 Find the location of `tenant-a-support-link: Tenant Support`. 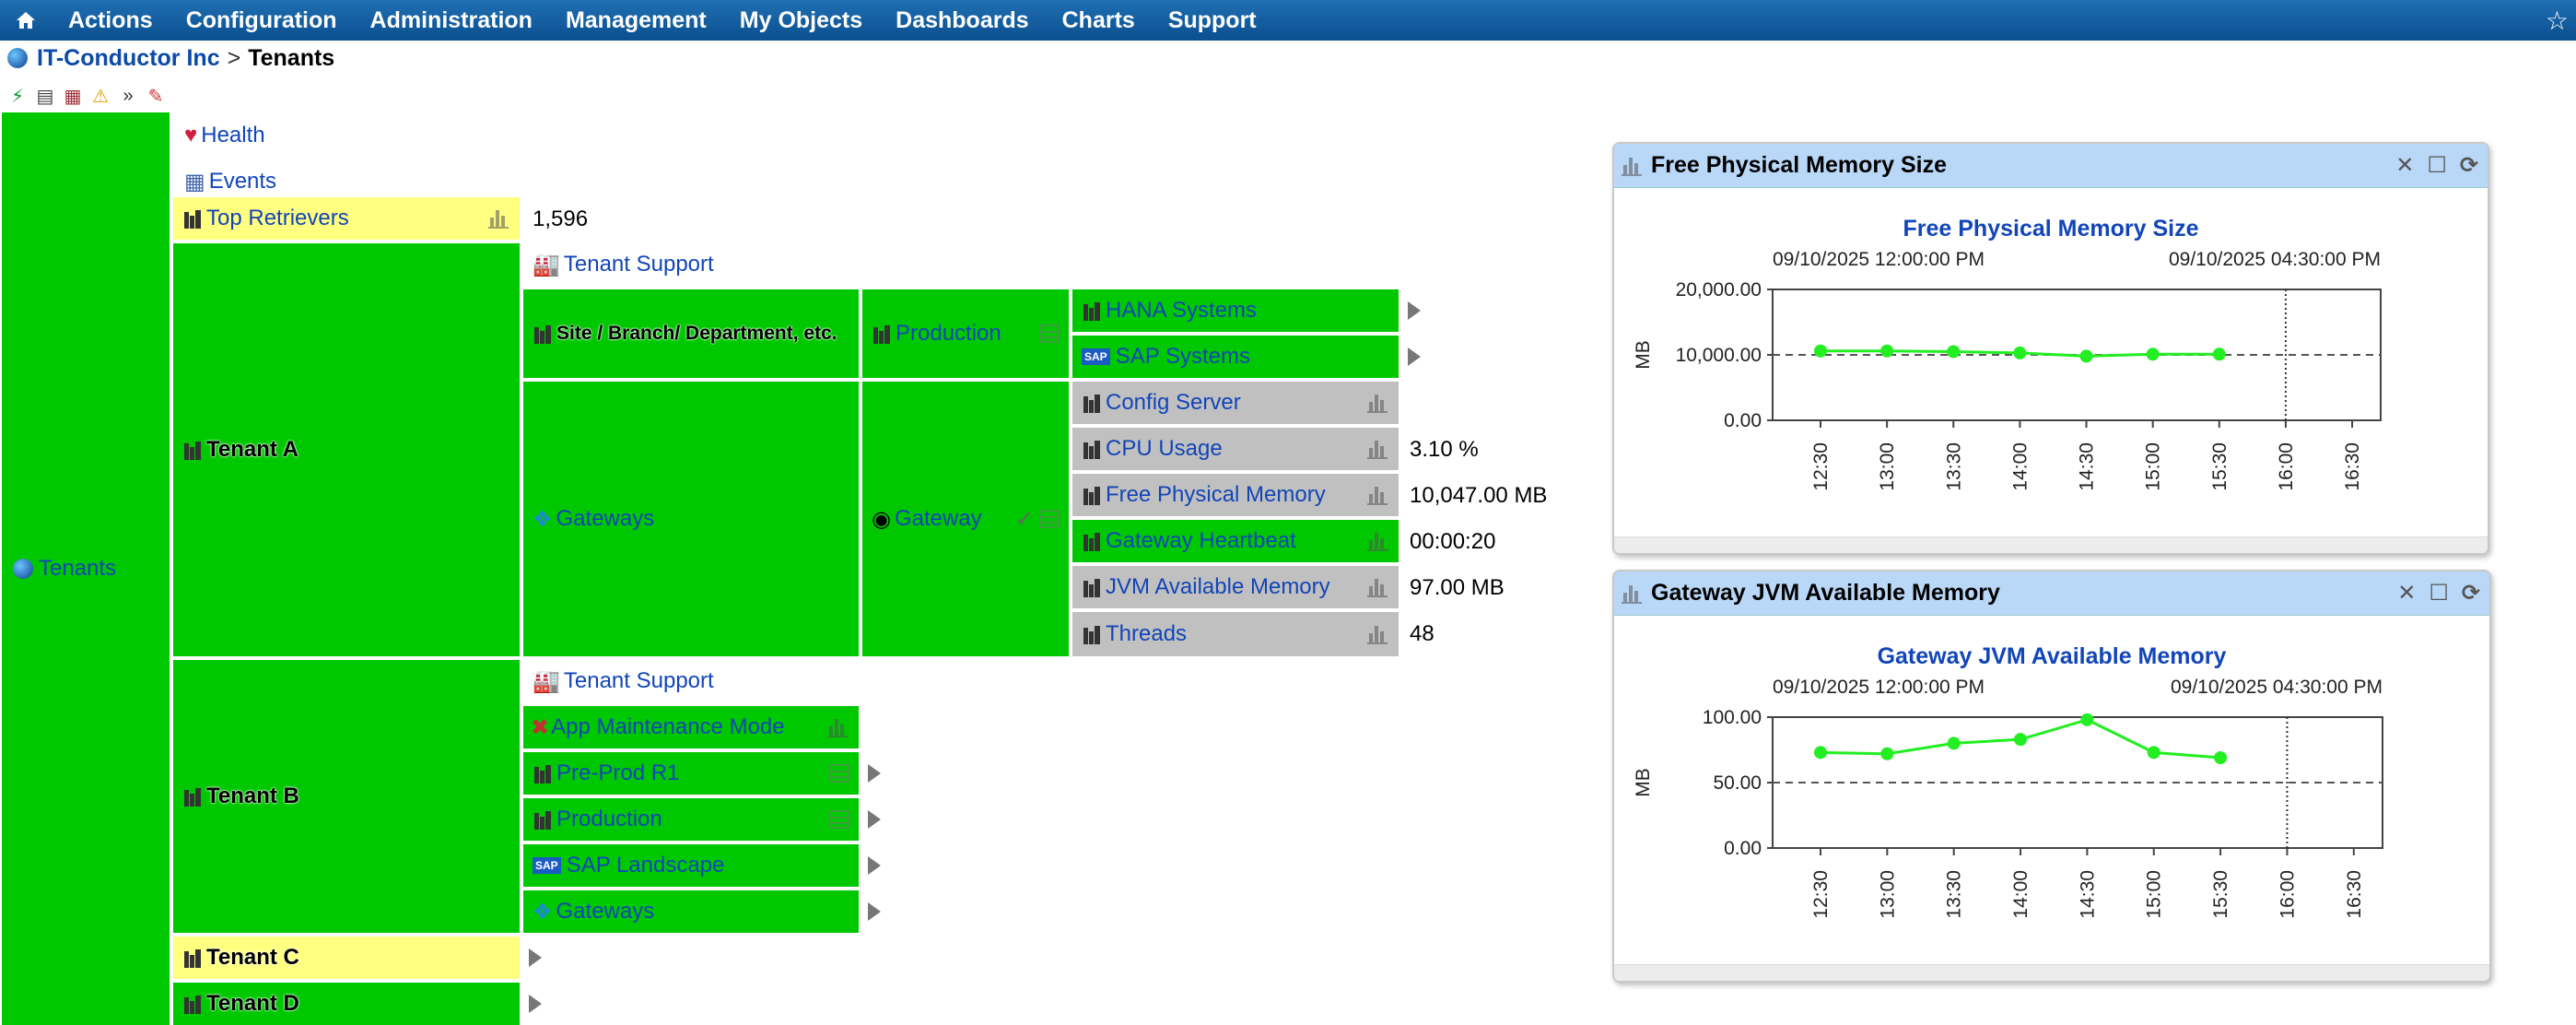

tenant-a-support-link: Tenant Support is located at coordinates (638, 265).